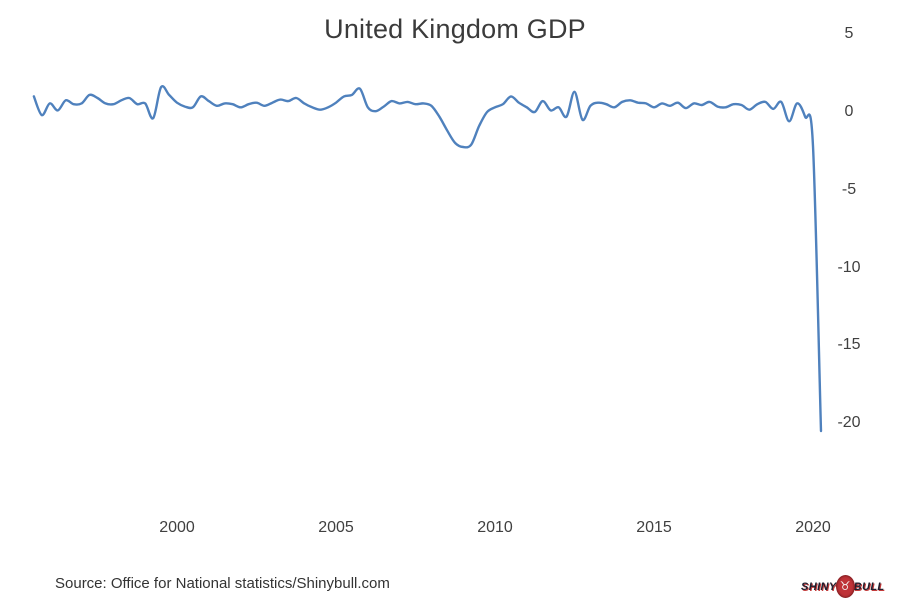 This screenshot has width=900, height=615. What do you see at coordinates (849, 267) in the screenshot?
I see `y-tick-label: -10` at bounding box center [849, 267].